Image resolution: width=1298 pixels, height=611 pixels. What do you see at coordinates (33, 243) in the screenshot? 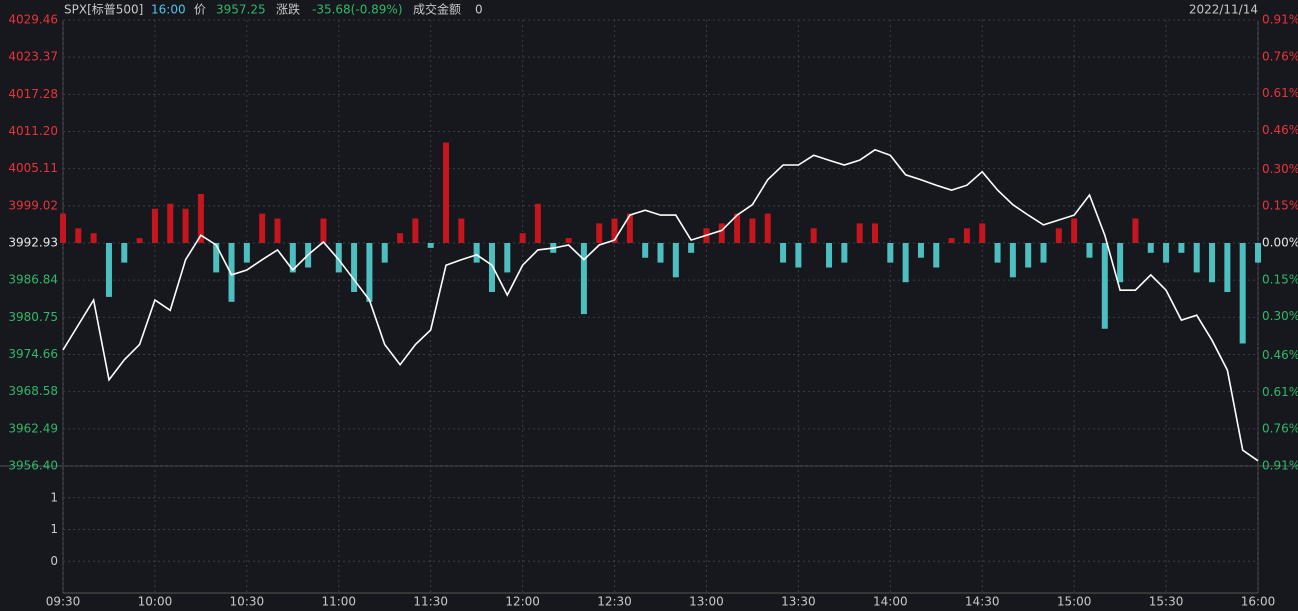
I see `y-tick-label: 3992.93` at bounding box center [33, 243].